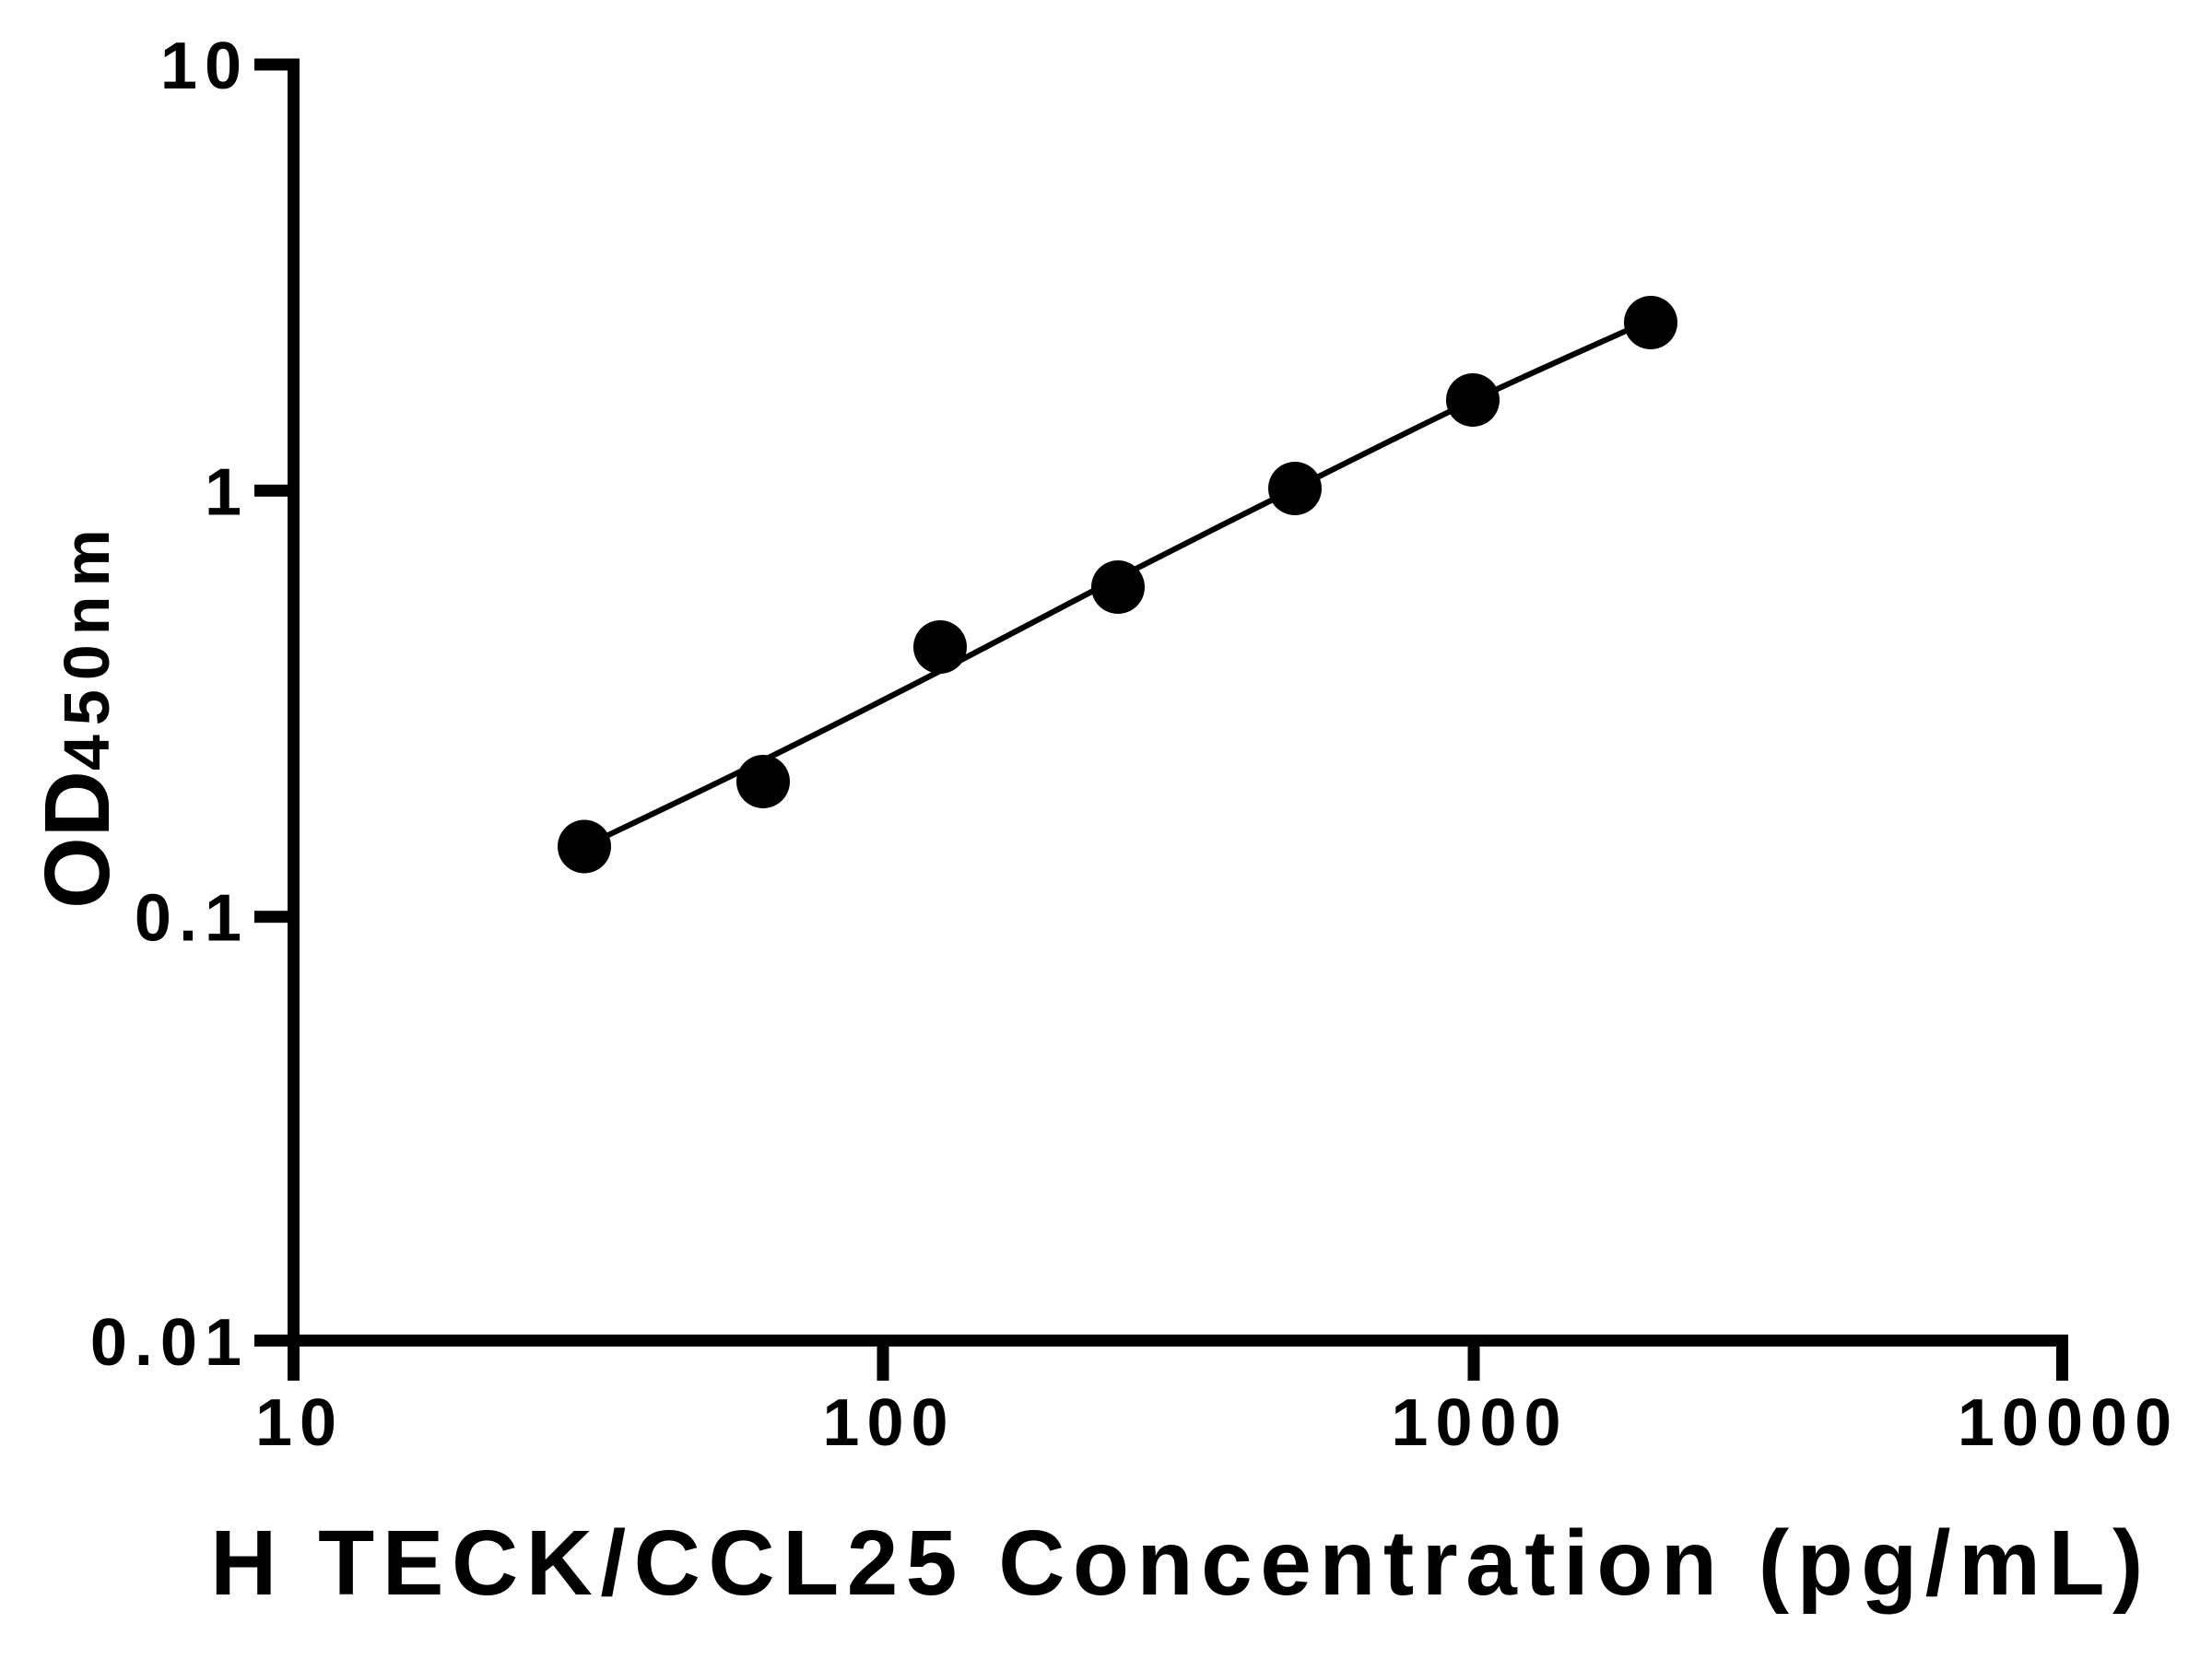 Image resolution: width=2212 pixels, height=1659 pixels. What do you see at coordinates (1479, 1423) in the screenshot?
I see `svg-text: 1000` at bounding box center [1479, 1423].